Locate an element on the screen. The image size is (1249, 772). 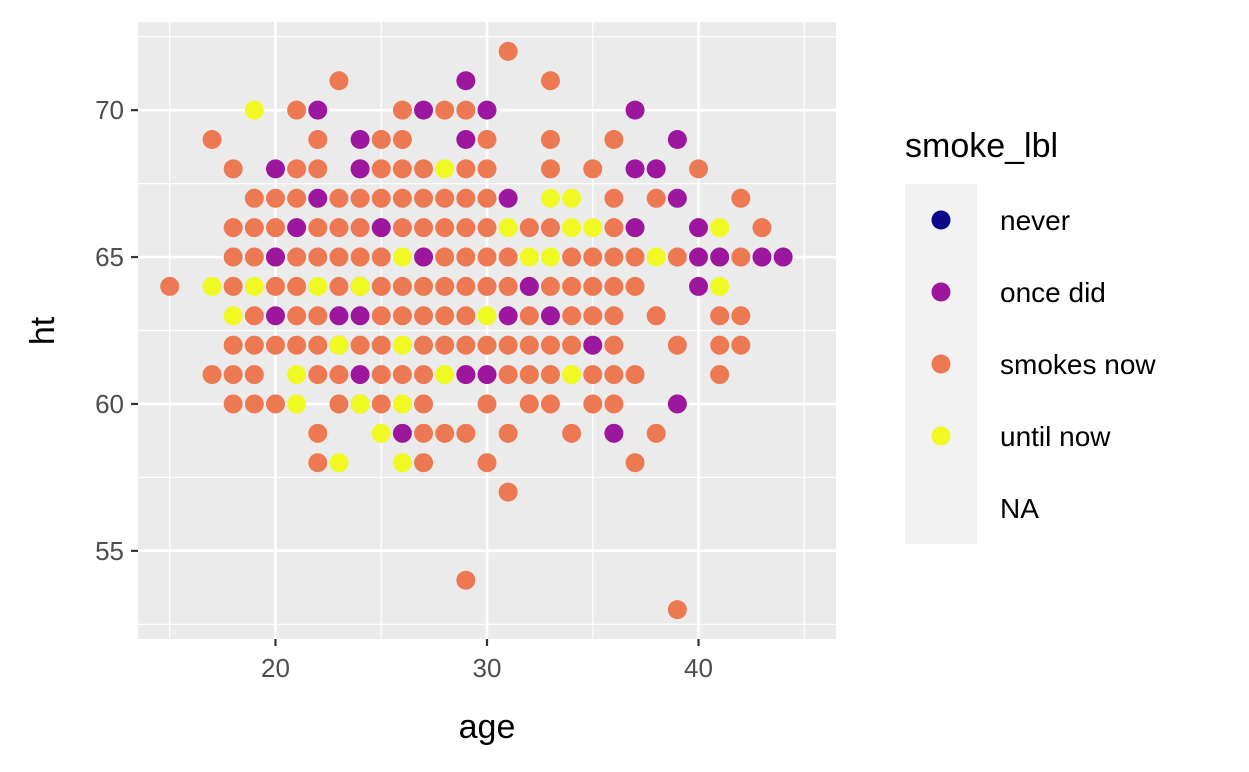
y-axis: 55 60 65 70 is located at coordinates (116, 330).